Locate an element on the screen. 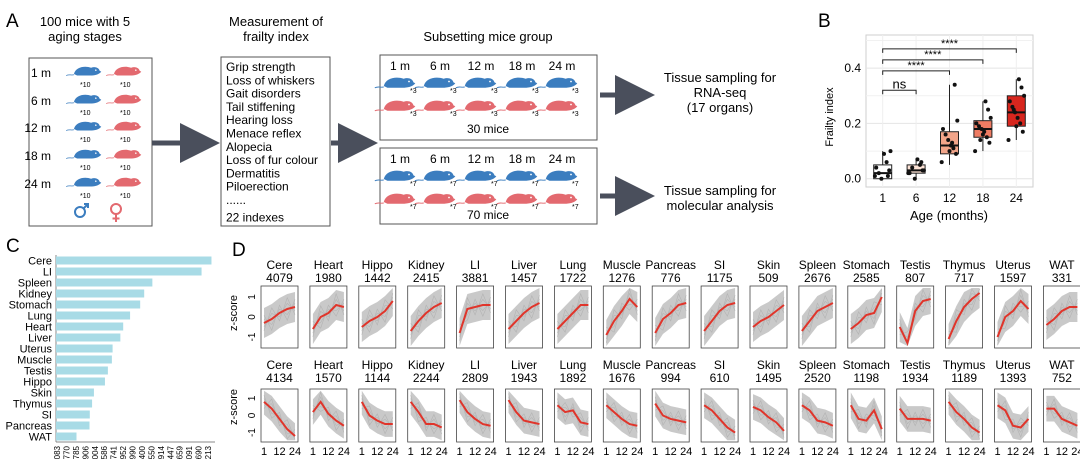  gene-count-label: 331 is located at coordinates (1062, 278).